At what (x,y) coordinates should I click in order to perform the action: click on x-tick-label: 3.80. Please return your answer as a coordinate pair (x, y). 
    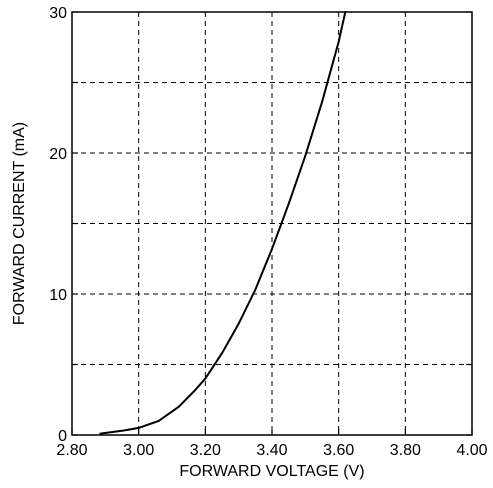
    Looking at the image, I should click on (405, 450).